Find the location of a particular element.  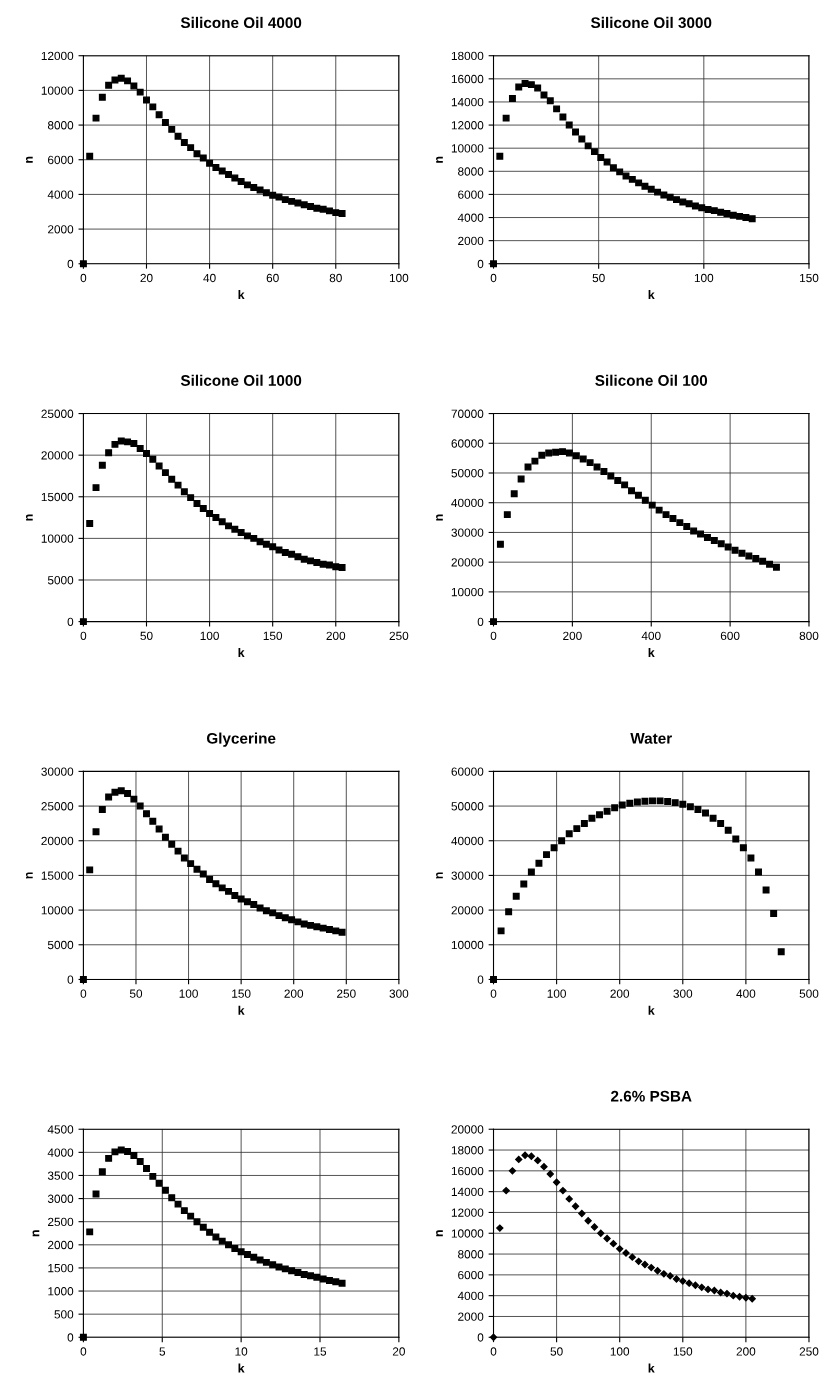

x-tick-label: 300 is located at coordinates (683, 993).